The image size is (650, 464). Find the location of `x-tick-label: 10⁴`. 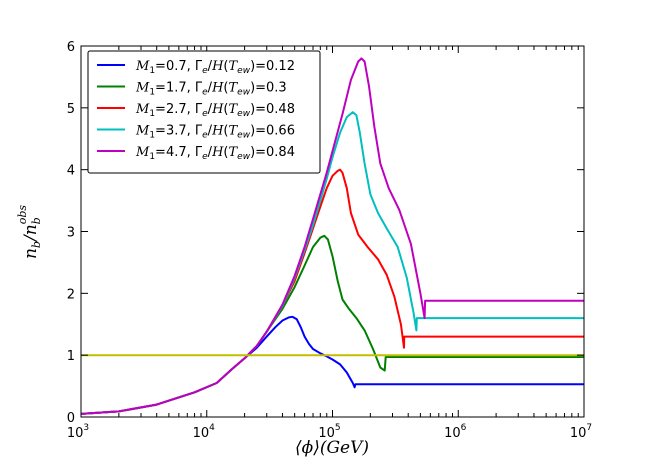

x-tick-label: 10⁴ is located at coordinates (204, 432).